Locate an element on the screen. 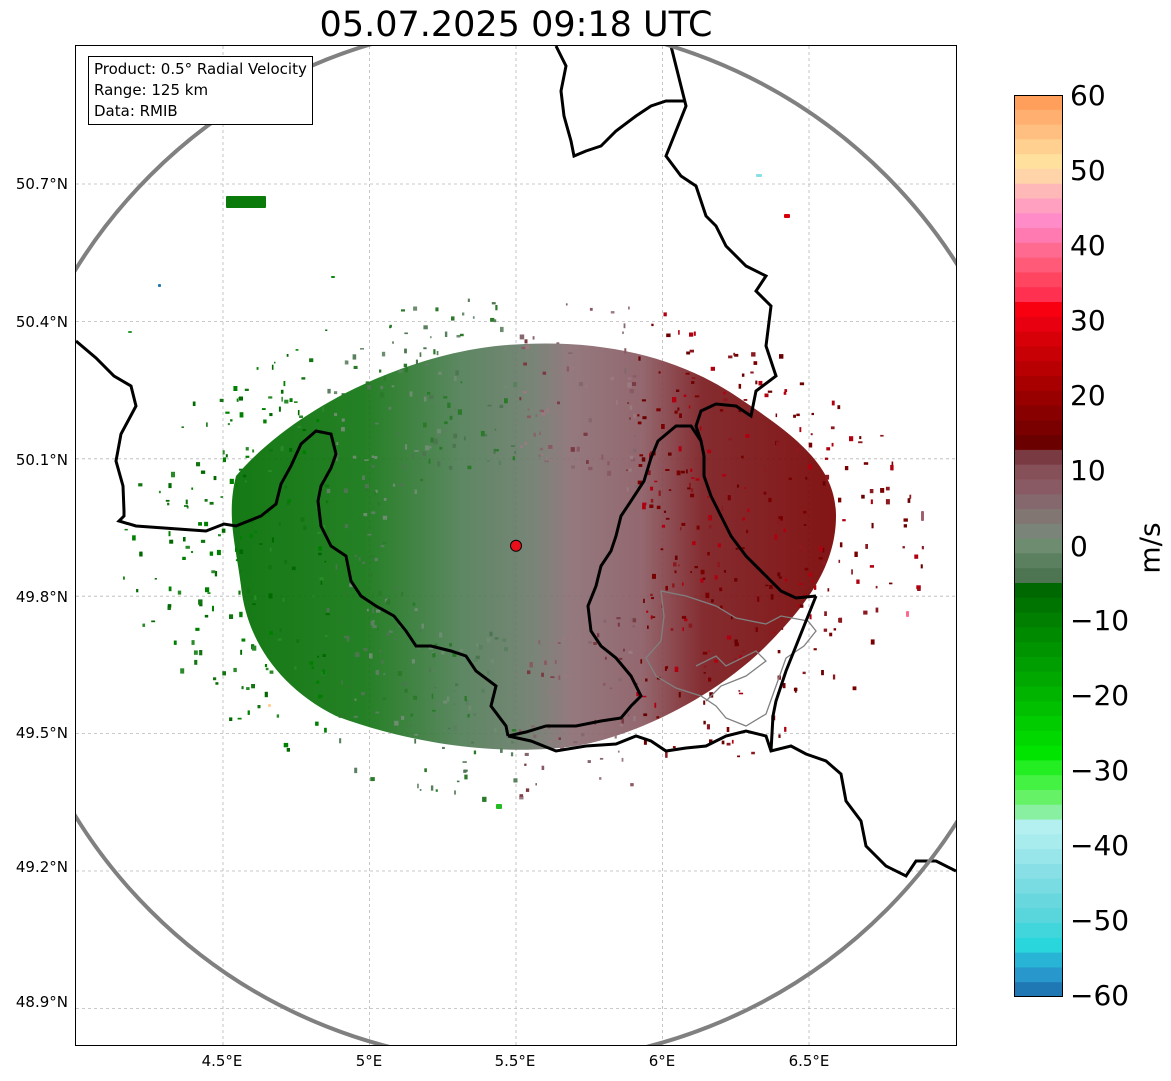 Image resolution: width=1171 pixels, height=1081 pixels. isolated-echo is located at coordinates (130, 332).